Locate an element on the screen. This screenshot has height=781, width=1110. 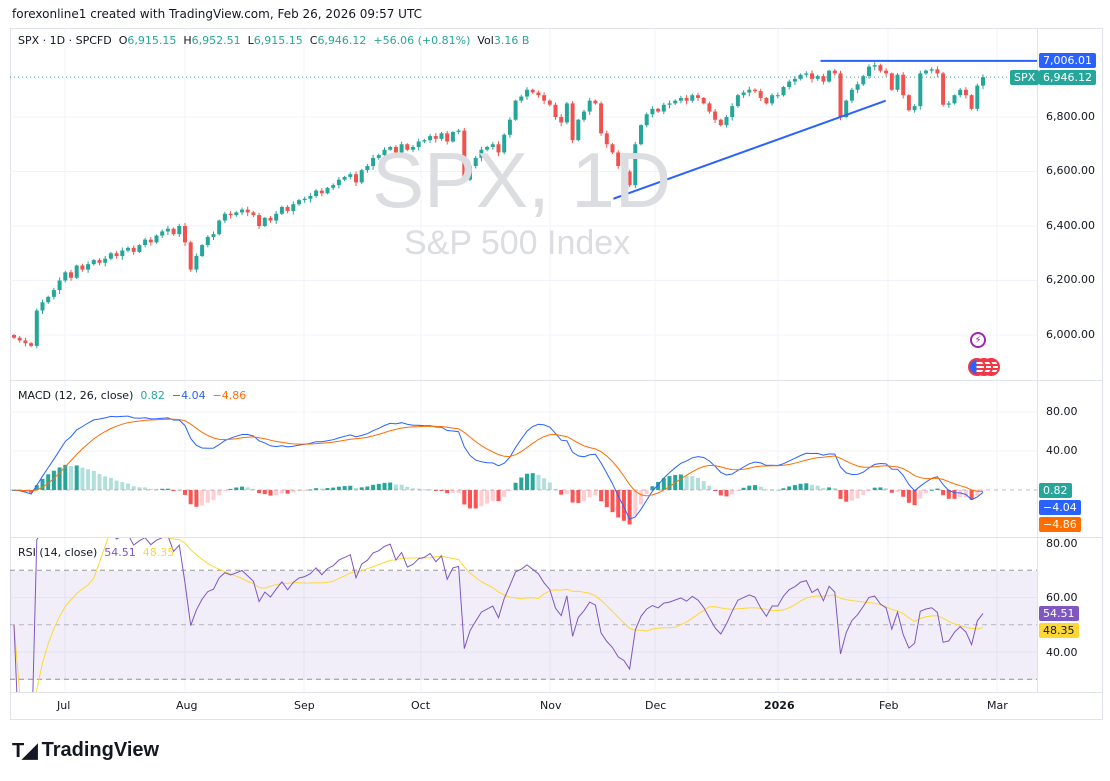
volume-value: 3.16 B is located at coordinates (511, 40).